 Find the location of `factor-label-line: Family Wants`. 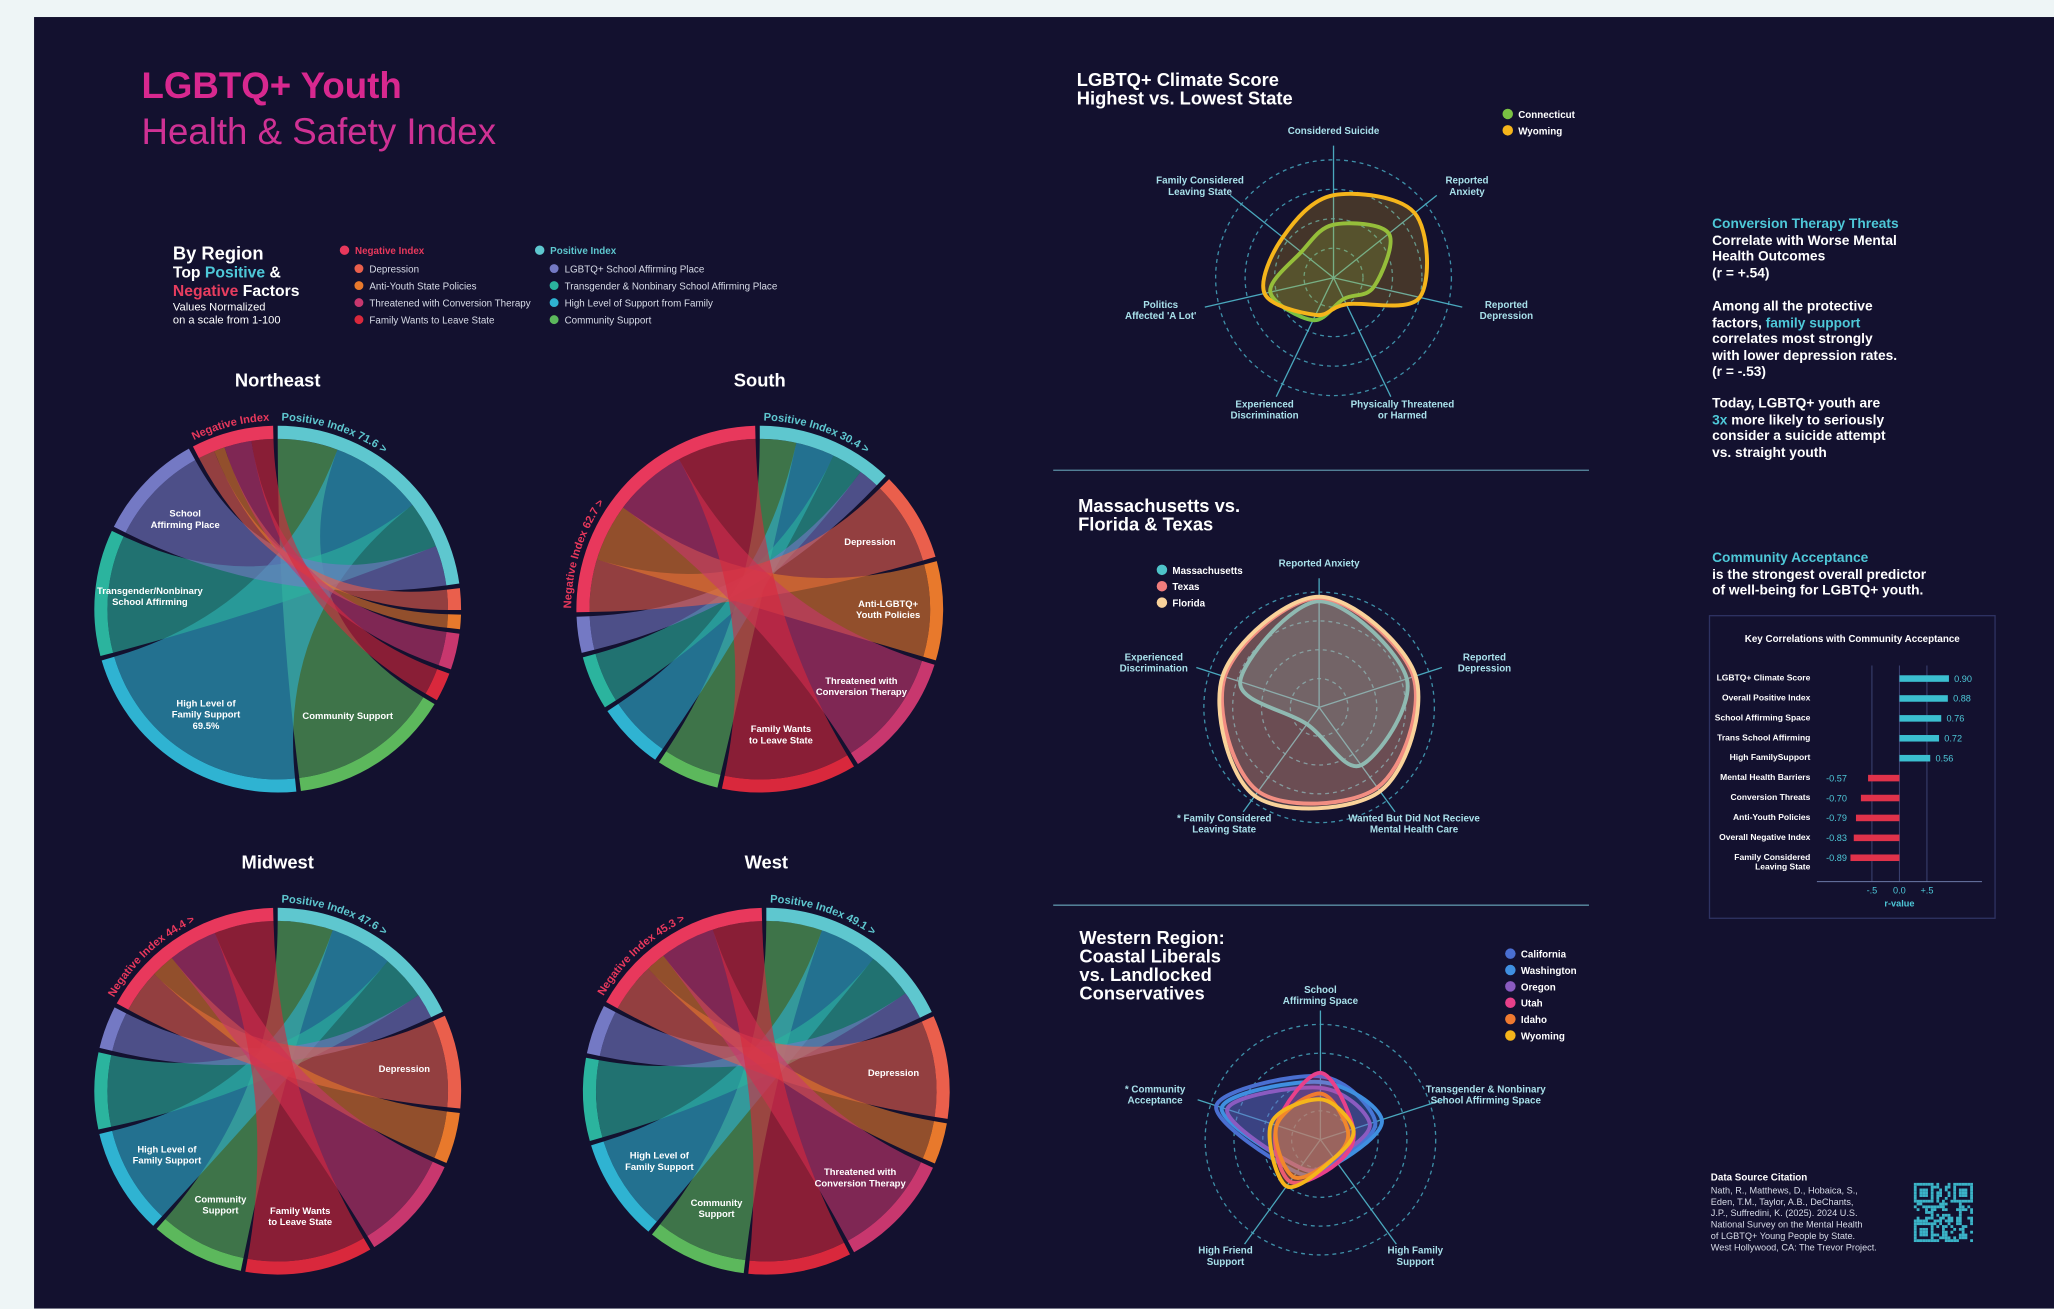

factor-label-line: Family Wants is located at coordinates (300, 1211).